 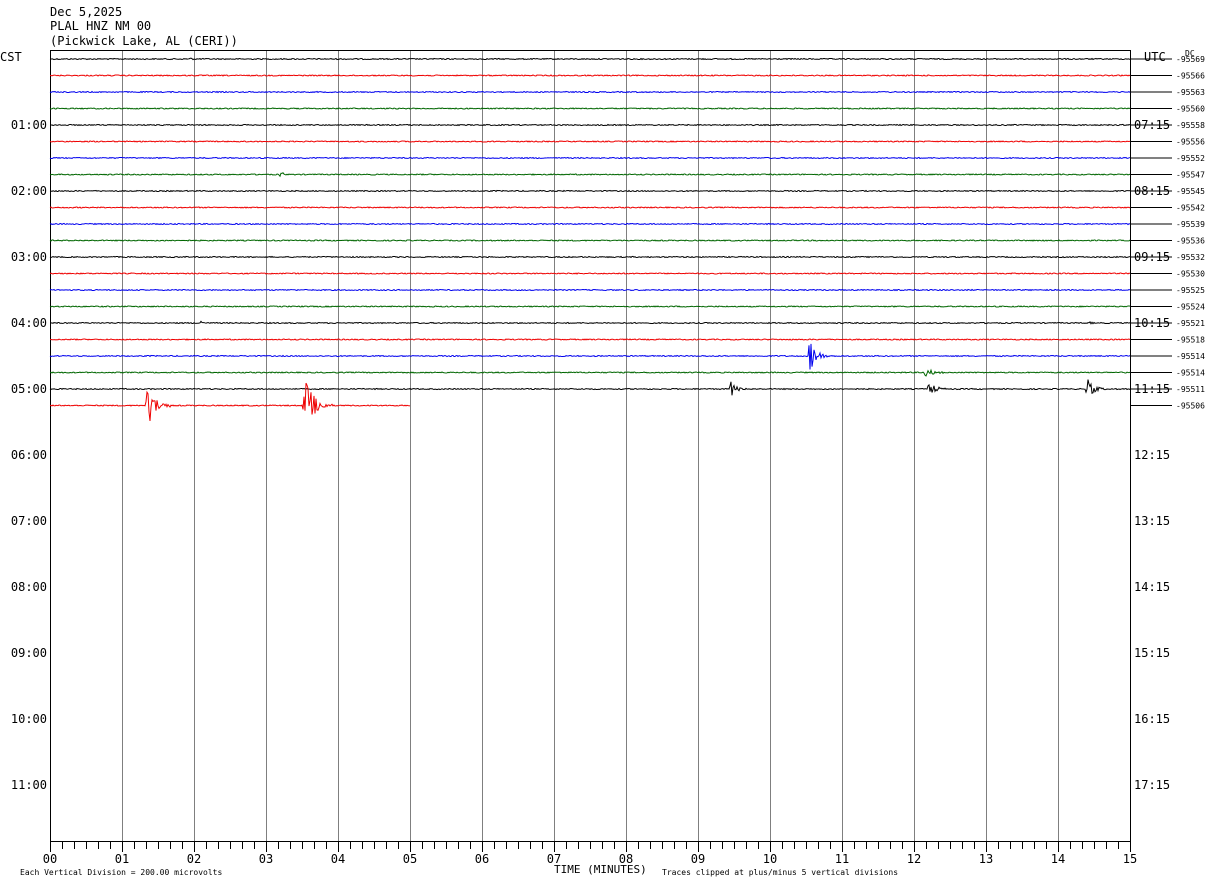 What do you see at coordinates (1152, 719) in the screenshot?
I see `utc-time-label: 16:15` at bounding box center [1152, 719].